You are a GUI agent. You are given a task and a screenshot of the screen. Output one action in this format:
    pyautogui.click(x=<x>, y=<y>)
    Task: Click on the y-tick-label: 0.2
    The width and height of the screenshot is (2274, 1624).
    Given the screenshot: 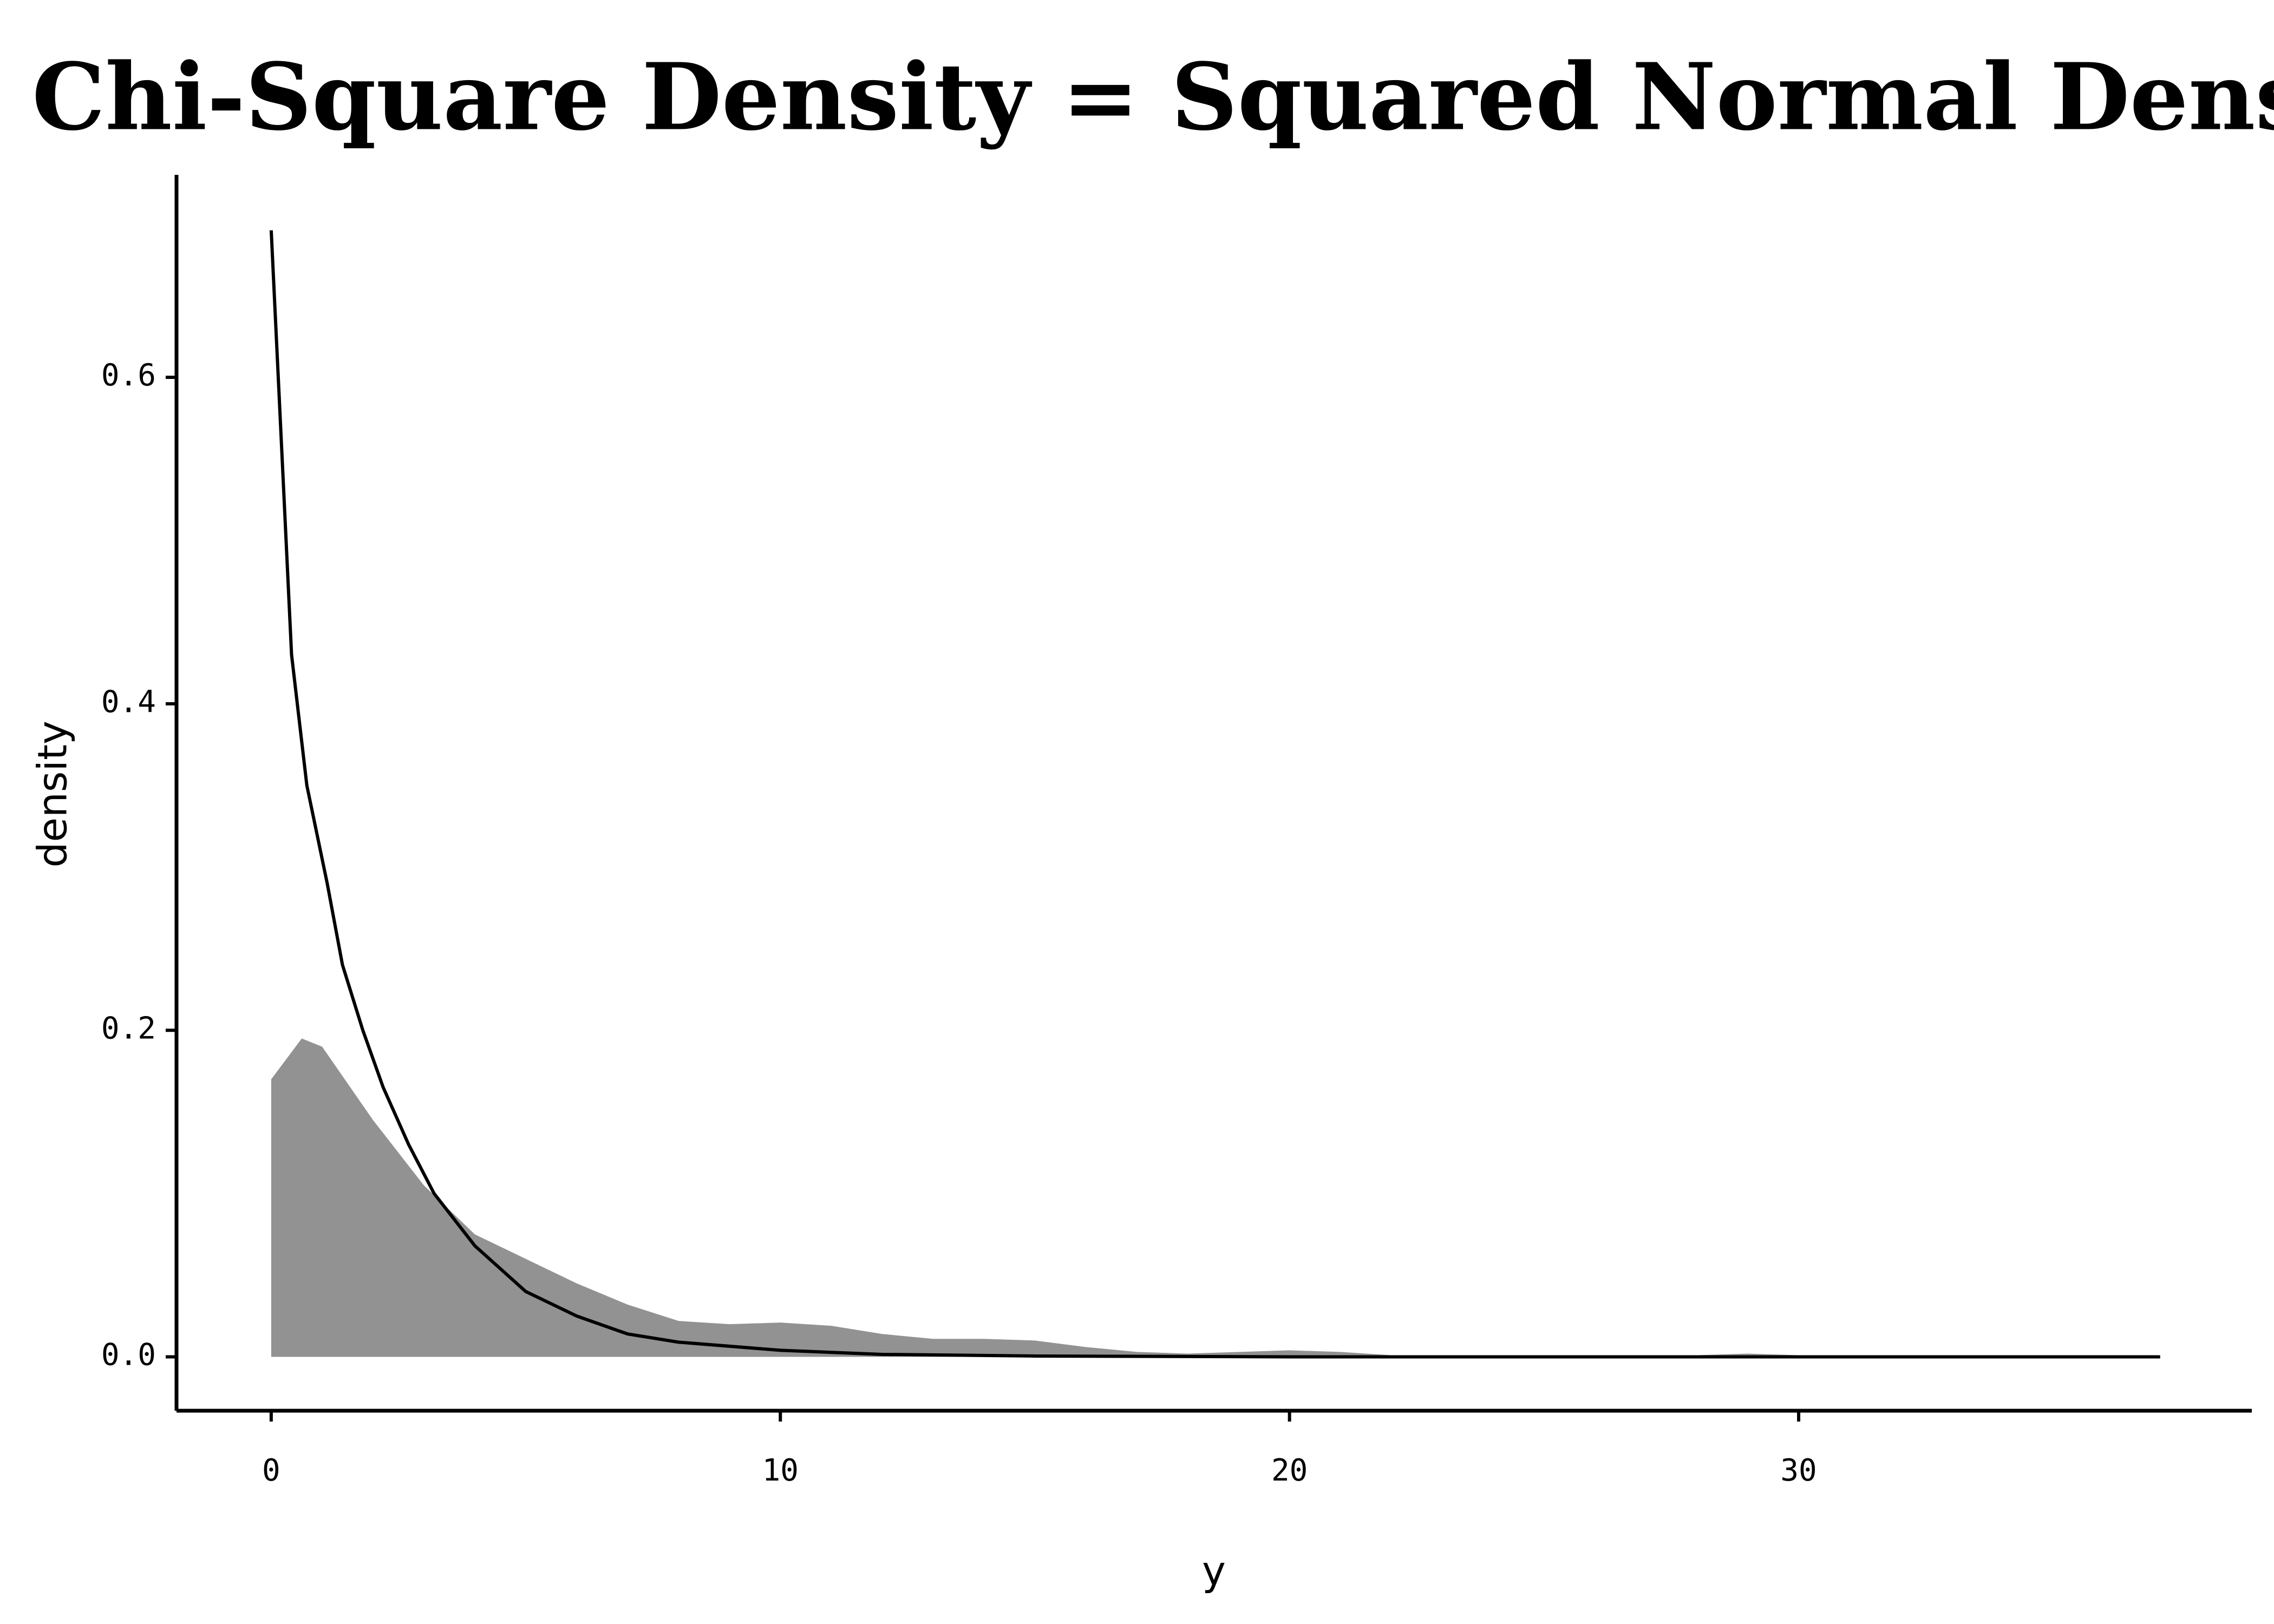 What is the action you would take?
    pyautogui.click(x=129, y=1028)
    